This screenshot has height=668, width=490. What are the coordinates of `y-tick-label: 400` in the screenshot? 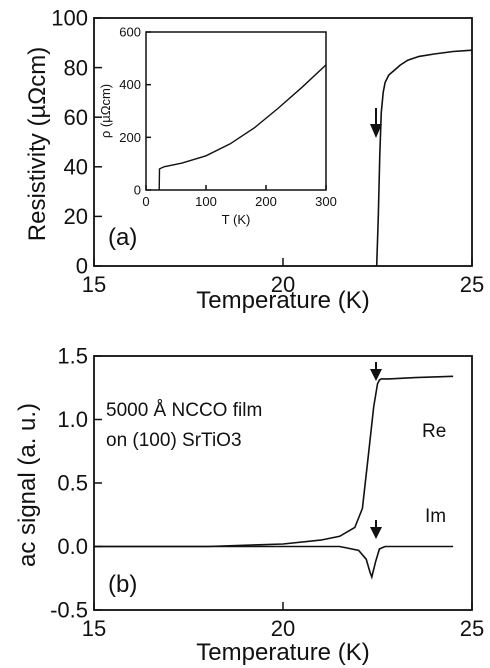 It's located at (130, 84).